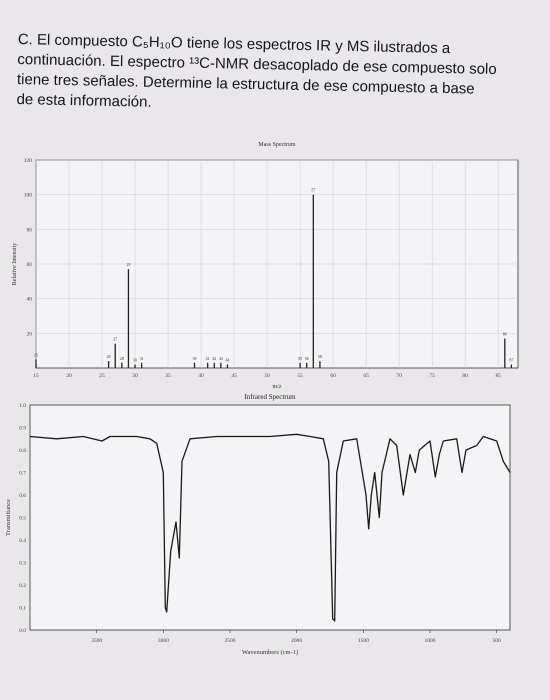 The width and height of the screenshot is (550, 700). I want to click on ms-peak-label: 43, so click(221, 358).